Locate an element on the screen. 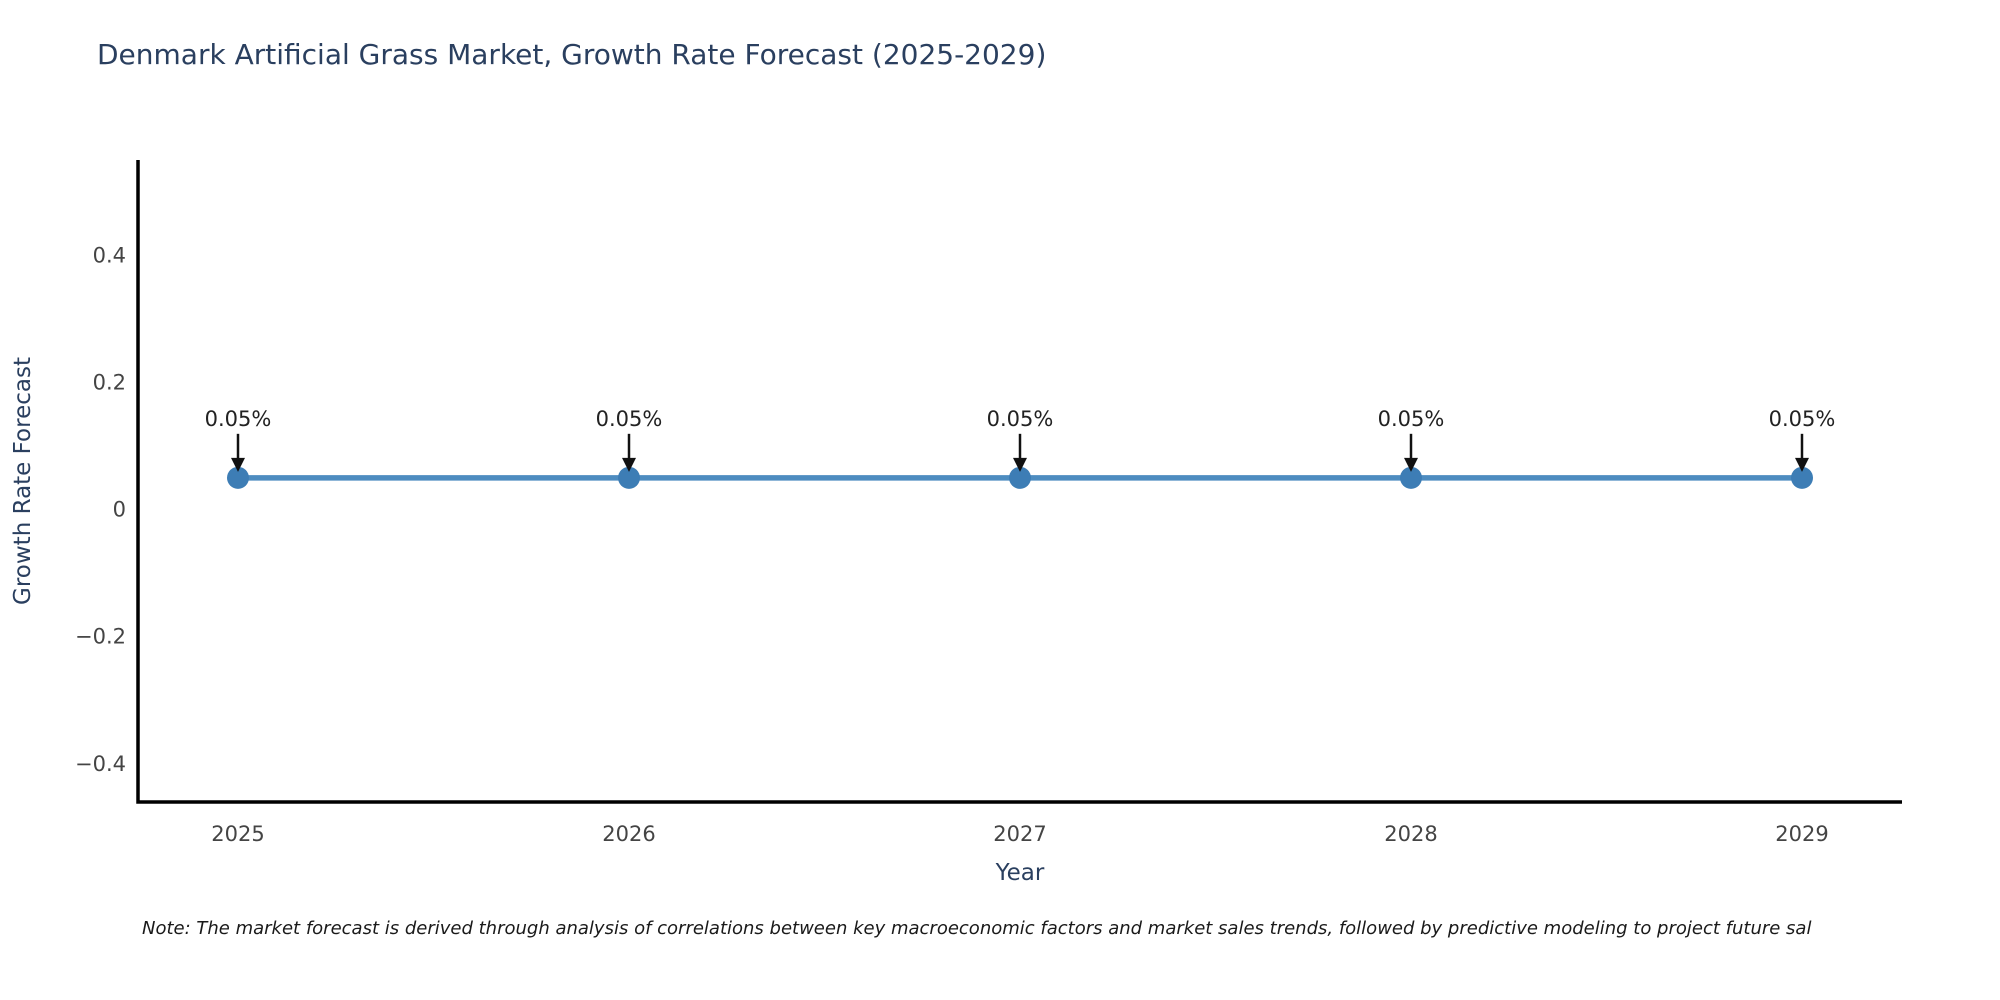 This screenshot has height=1000, width=2000. x-tick-label: 2028 is located at coordinates (1410, 834).